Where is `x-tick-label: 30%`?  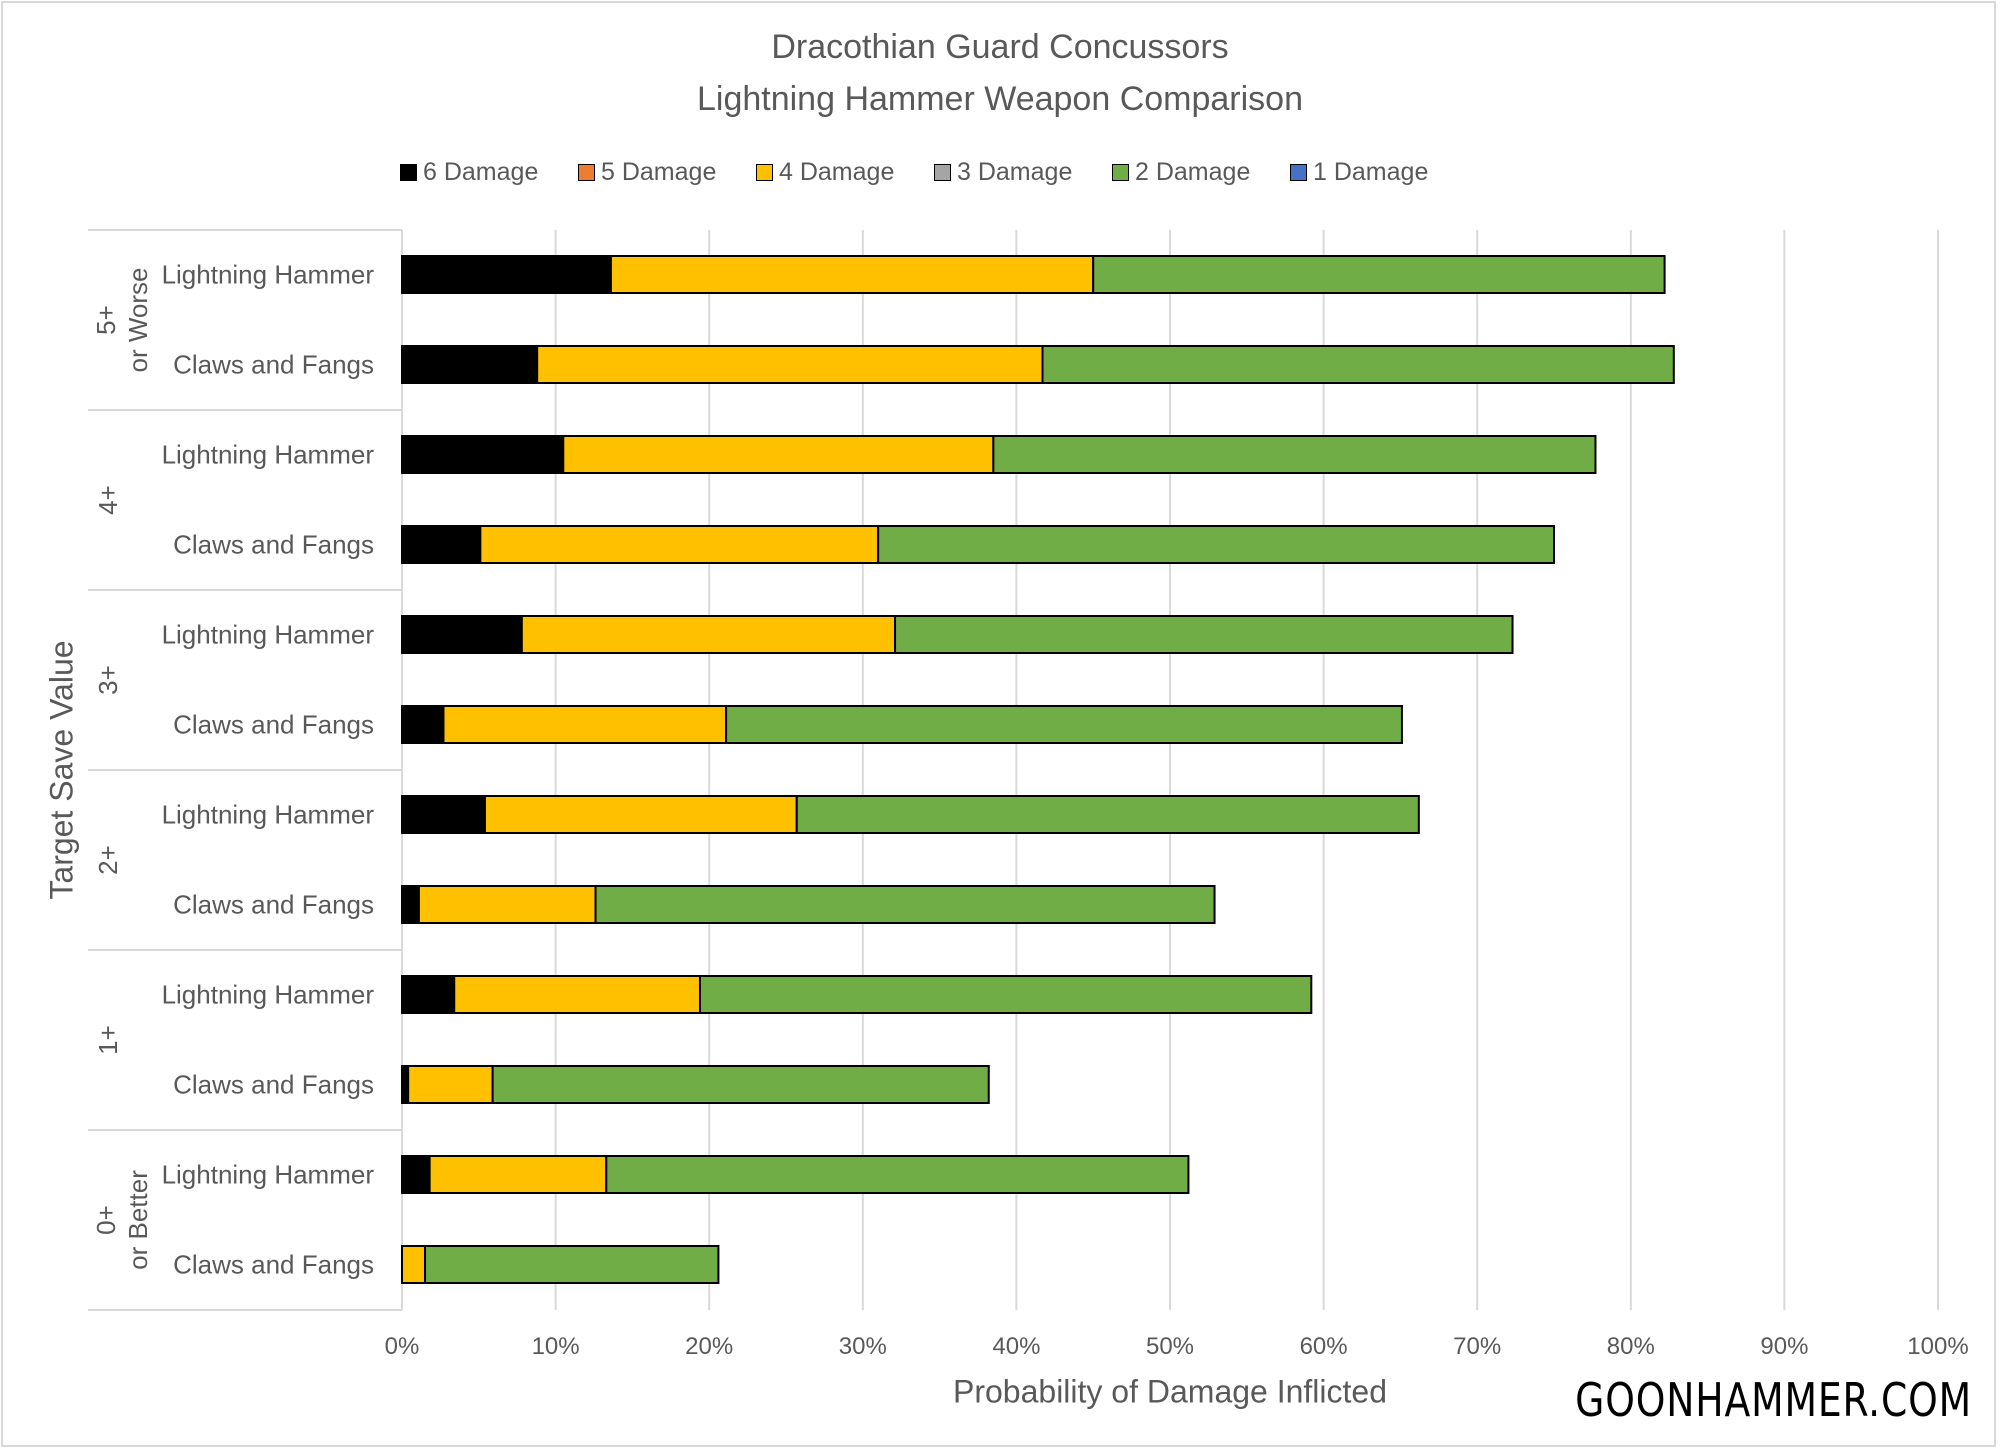 x-tick-label: 30% is located at coordinates (863, 1346).